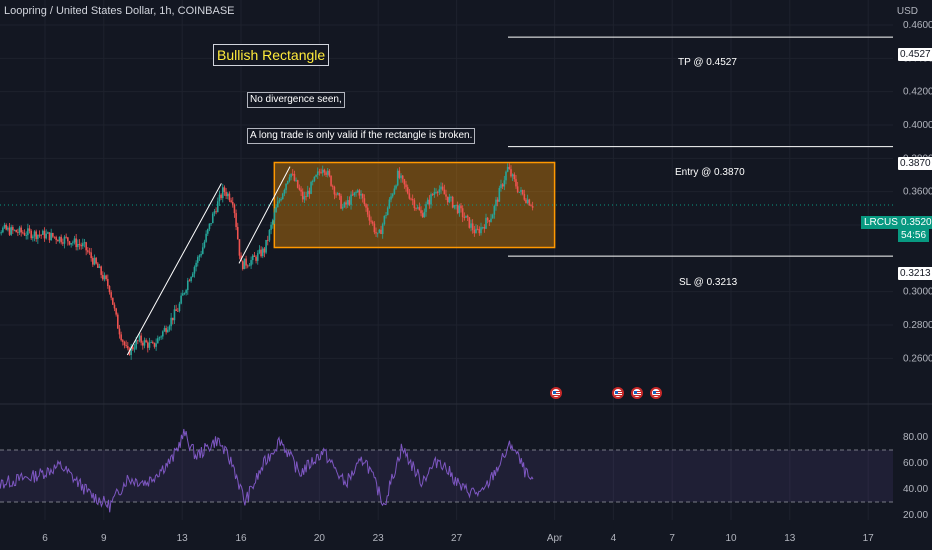 This screenshot has width=932, height=550. I want to click on note-divergence: No divergence seen,, so click(296, 100).